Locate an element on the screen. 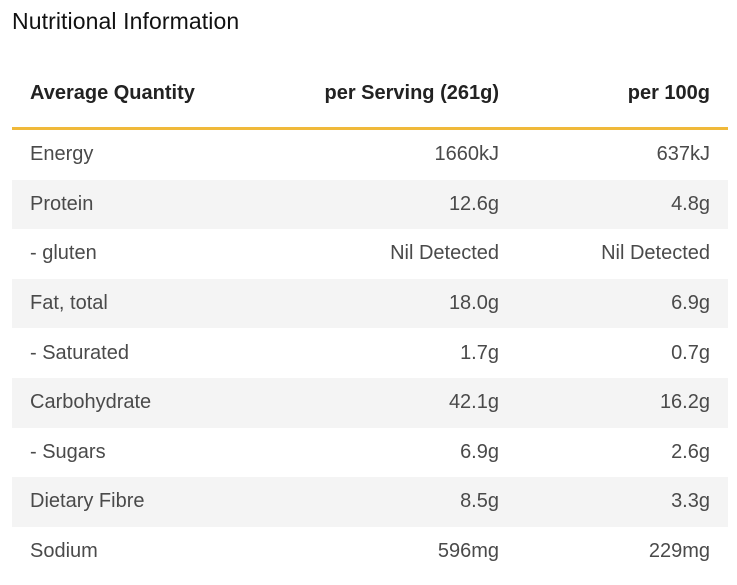 This screenshot has height=585, width=737. table-row: Protein 12.6g 4.8g is located at coordinates (370, 204).